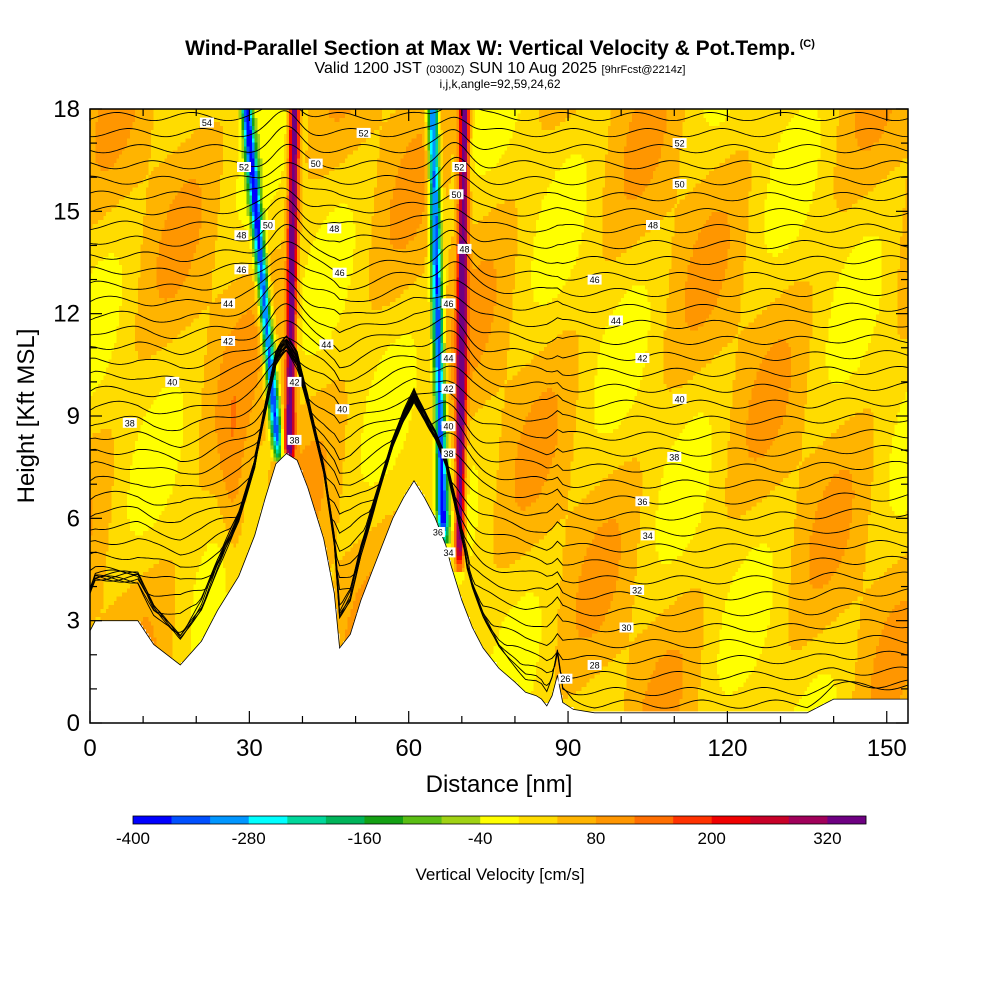 This screenshot has width=1000, height=1000. What do you see at coordinates (499, 874) in the screenshot?
I see `colorbar-label: Vertical Velocity [cm/s]` at bounding box center [499, 874].